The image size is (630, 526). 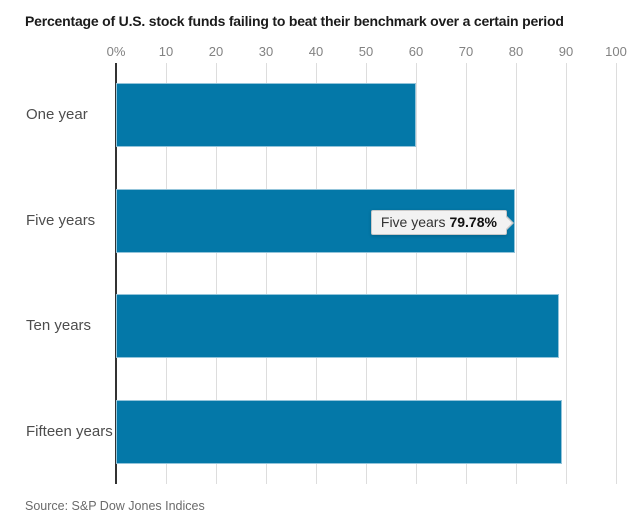 I want to click on x-axis-tick-label: 0%, so click(x=116, y=51).